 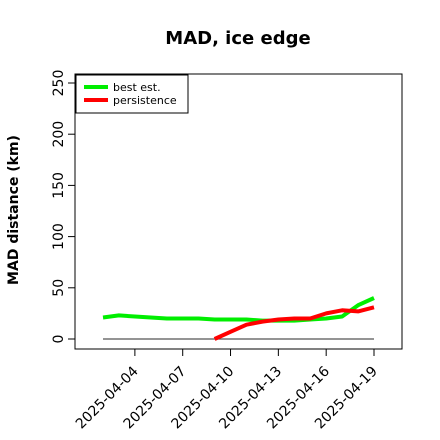 I want to click on y-tick-label: 200, so click(x=59, y=134).